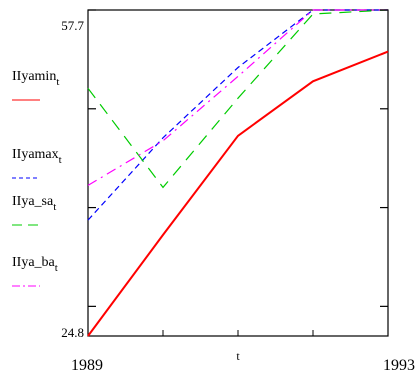 This screenshot has width=420, height=376. I want to click on x-tick-label-left: 1989, so click(87, 365).